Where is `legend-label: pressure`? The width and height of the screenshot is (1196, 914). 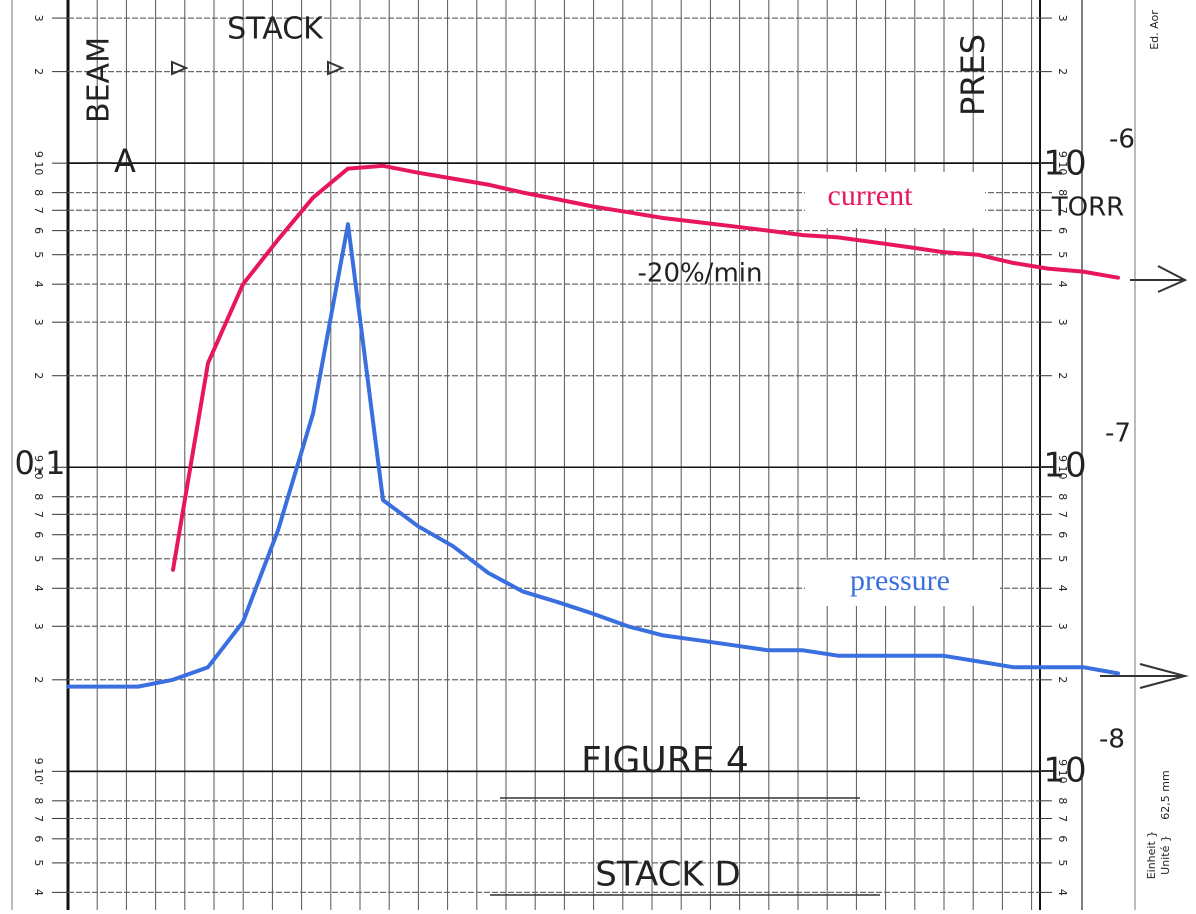
legend-label: pressure is located at coordinates (900, 580).